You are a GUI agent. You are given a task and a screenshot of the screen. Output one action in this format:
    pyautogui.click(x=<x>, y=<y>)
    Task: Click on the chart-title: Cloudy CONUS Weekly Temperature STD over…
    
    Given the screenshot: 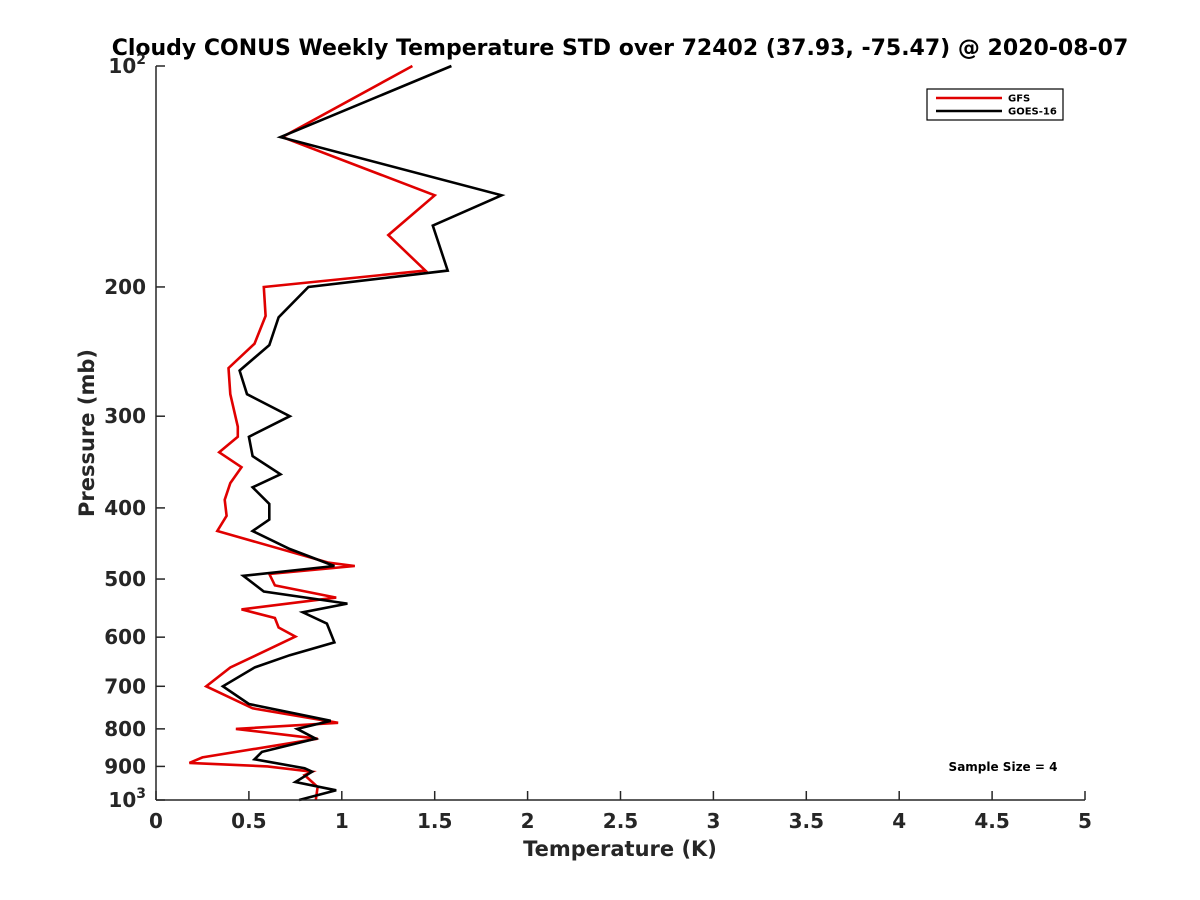 What is the action you would take?
    pyautogui.click(x=620, y=48)
    